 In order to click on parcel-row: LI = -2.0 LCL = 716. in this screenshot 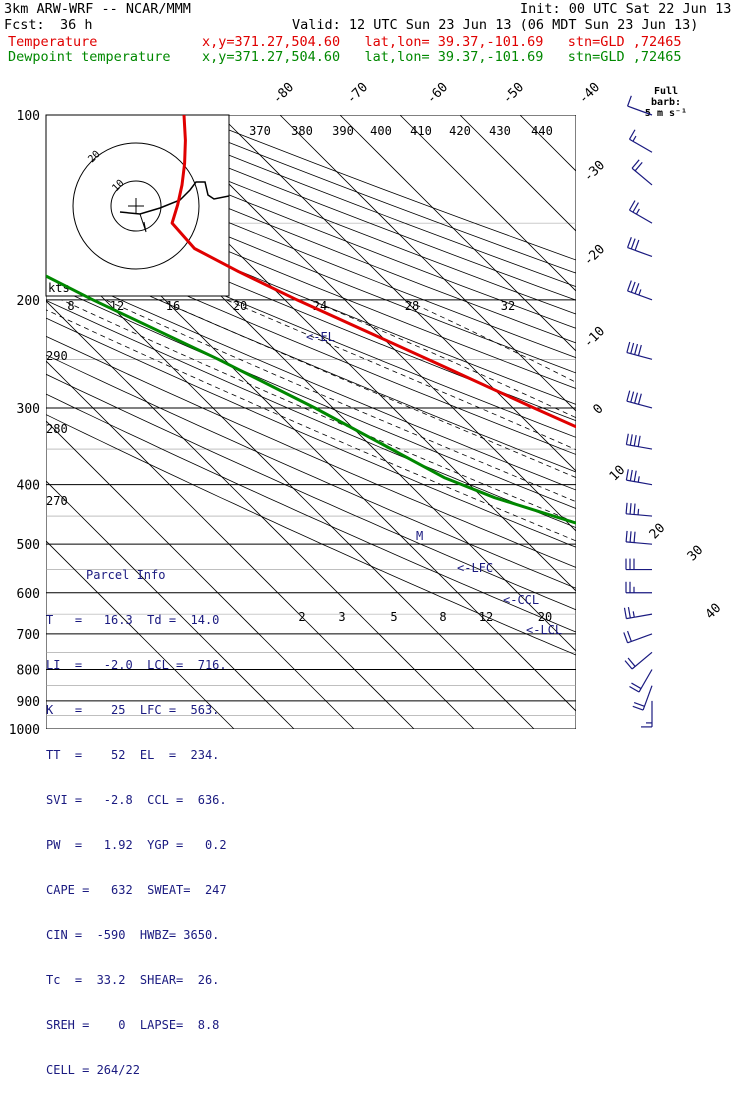, I will do `click(137, 665)`.